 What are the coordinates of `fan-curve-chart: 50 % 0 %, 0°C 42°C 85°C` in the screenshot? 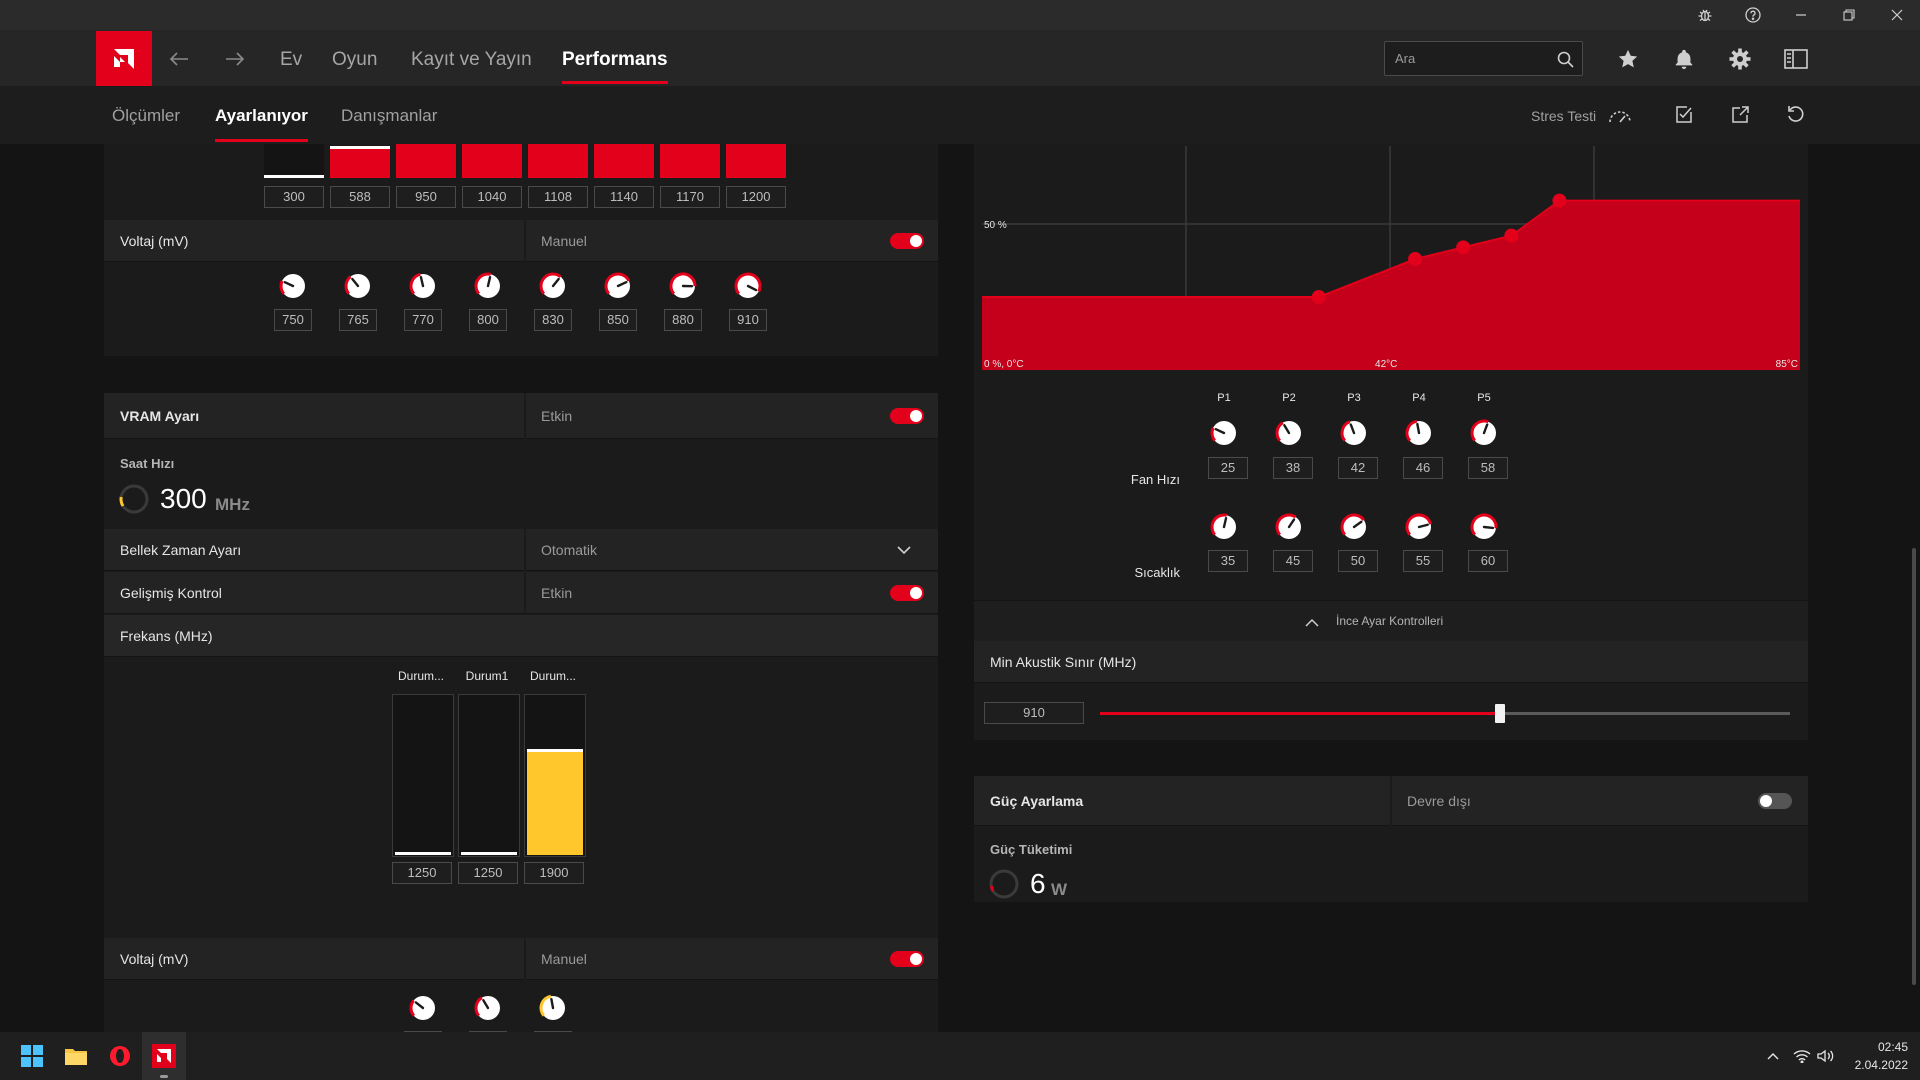 It's located at (1391, 261).